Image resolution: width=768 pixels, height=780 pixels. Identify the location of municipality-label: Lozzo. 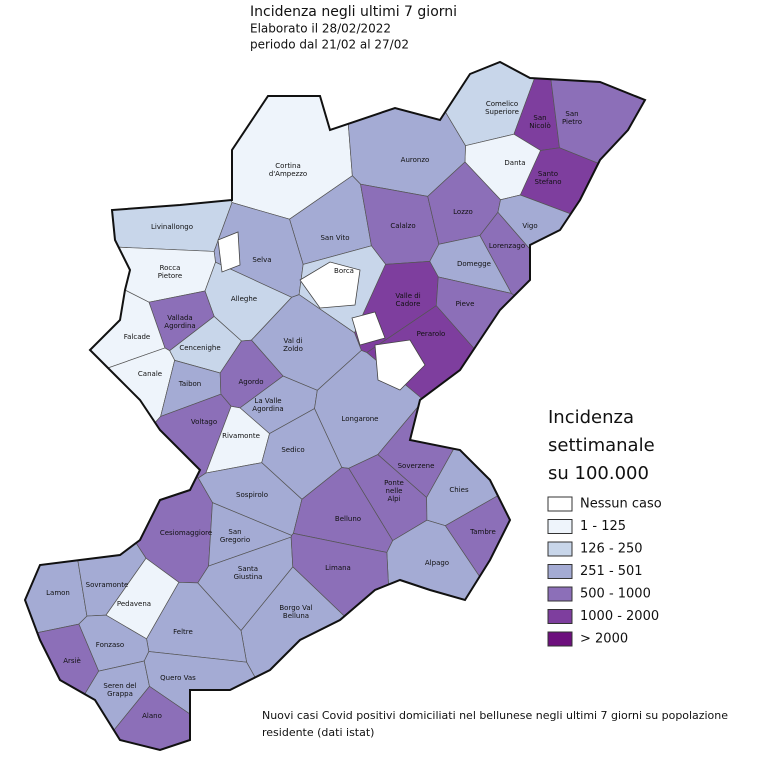
(463, 212).